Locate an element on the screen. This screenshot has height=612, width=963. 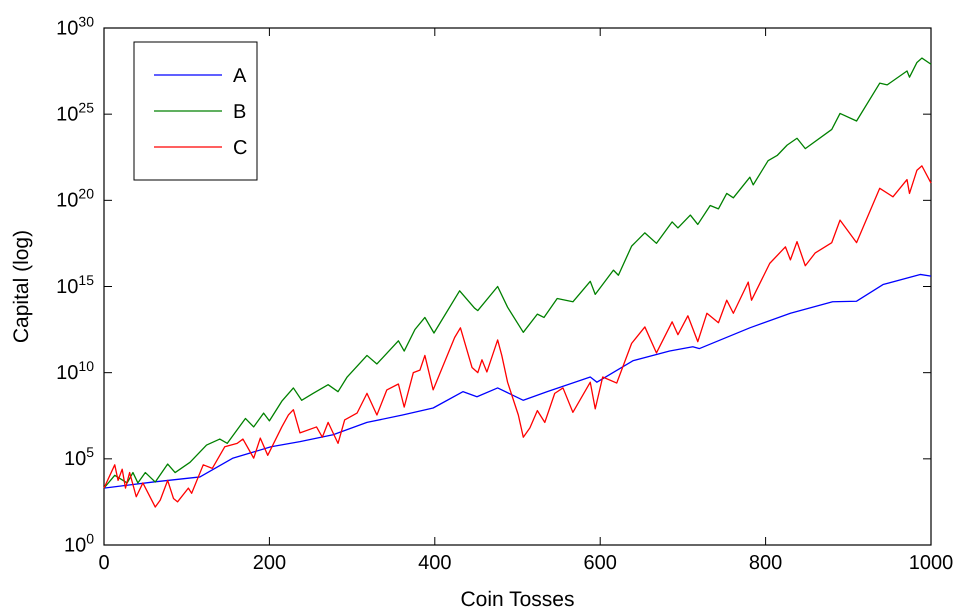
y-axis-title: Capital (log) is located at coordinates (21, 287).